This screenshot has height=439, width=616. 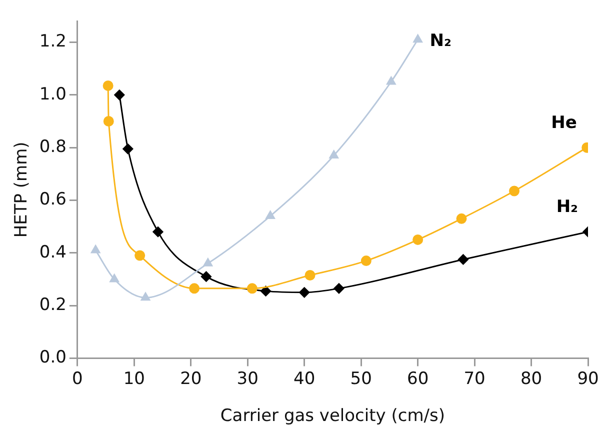 I want to click on y-tick-label: 0.6, so click(x=52, y=200).